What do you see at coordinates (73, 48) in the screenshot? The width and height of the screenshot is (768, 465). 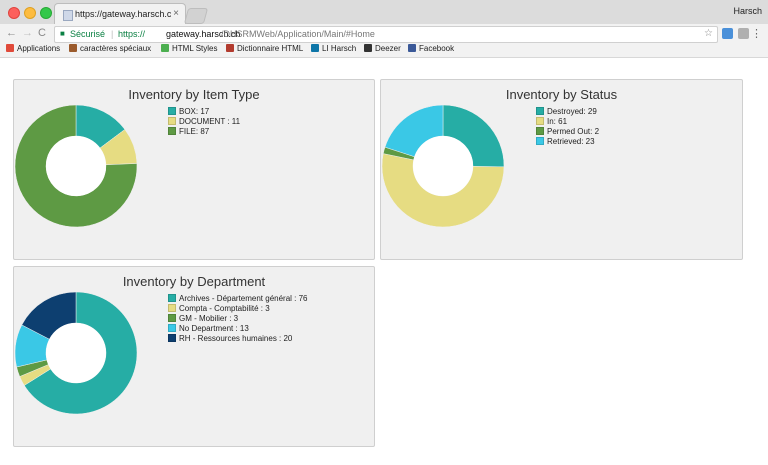 I see `paw-icon` at bounding box center [73, 48].